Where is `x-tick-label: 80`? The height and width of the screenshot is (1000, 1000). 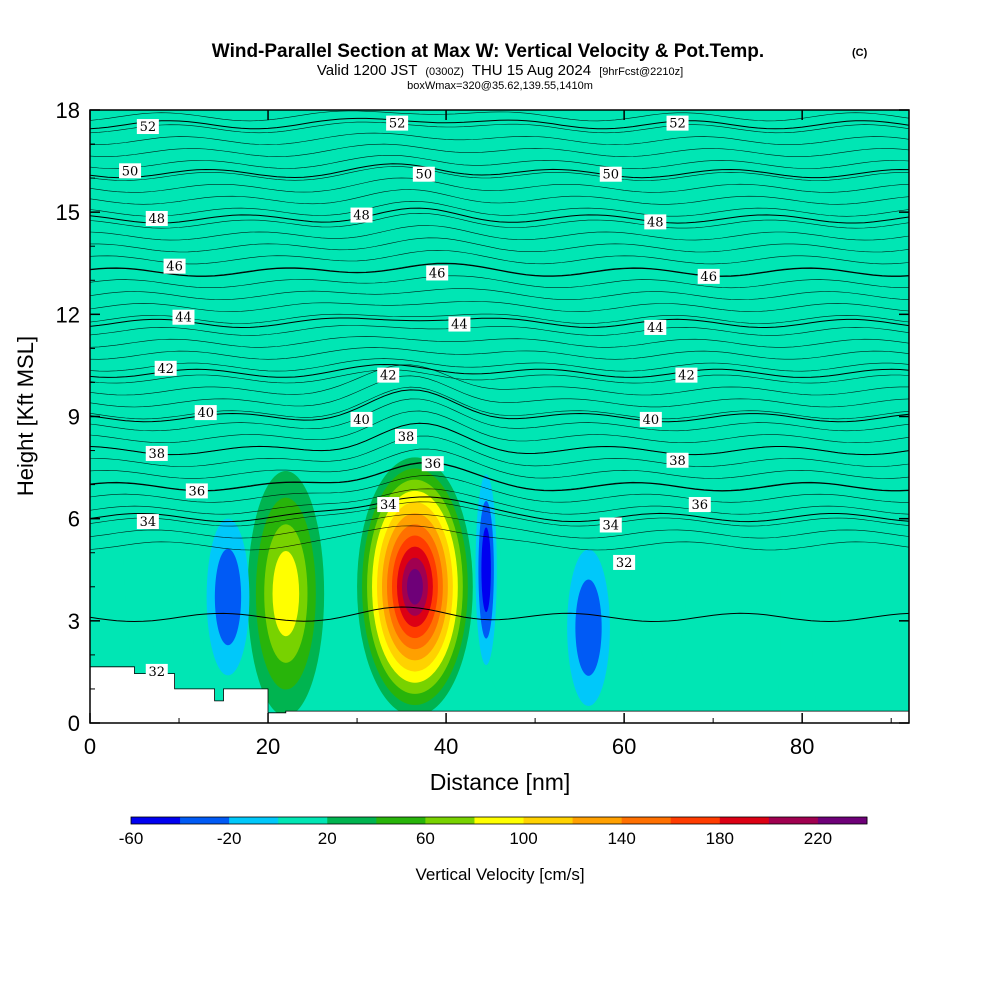
x-tick-label: 80 is located at coordinates (802, 746).